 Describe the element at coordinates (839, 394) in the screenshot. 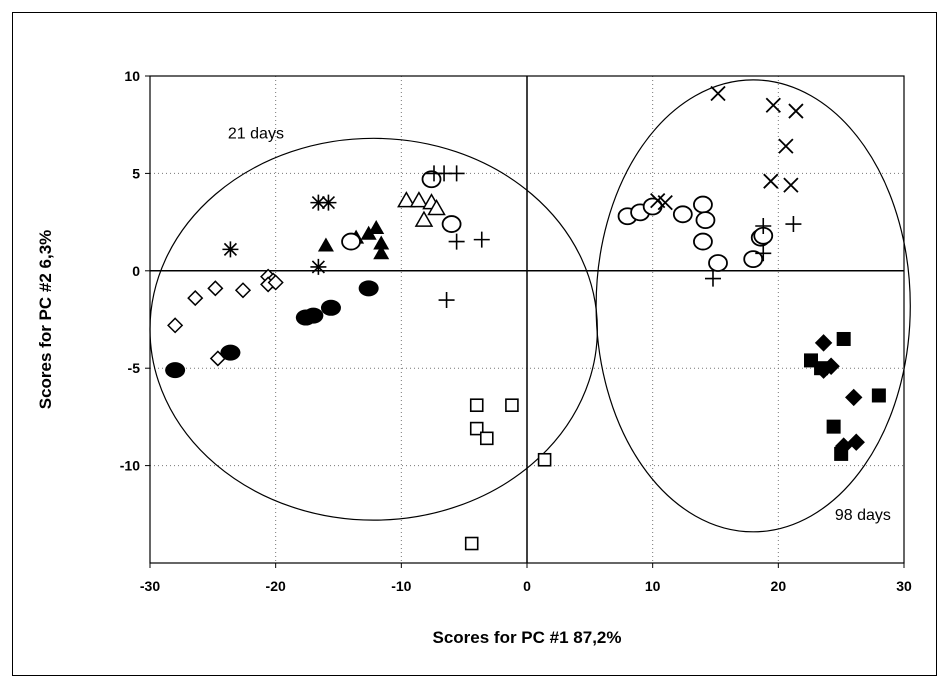

I see `series-filled-diamond` at that location.